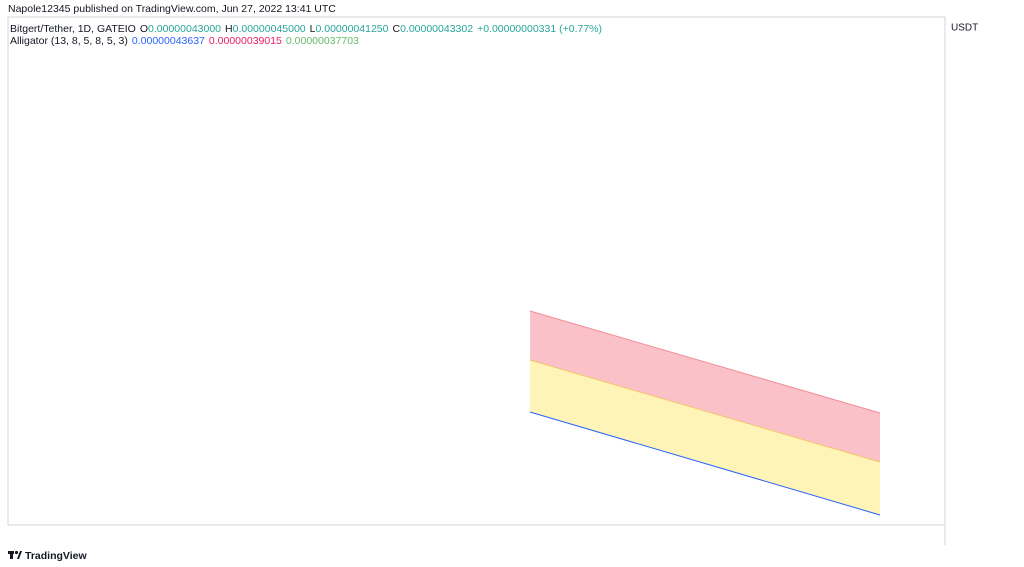 This screenshot has height=567, width=1024. I want to click on ohlc-value: 0.00000043302, so click(436, 29).